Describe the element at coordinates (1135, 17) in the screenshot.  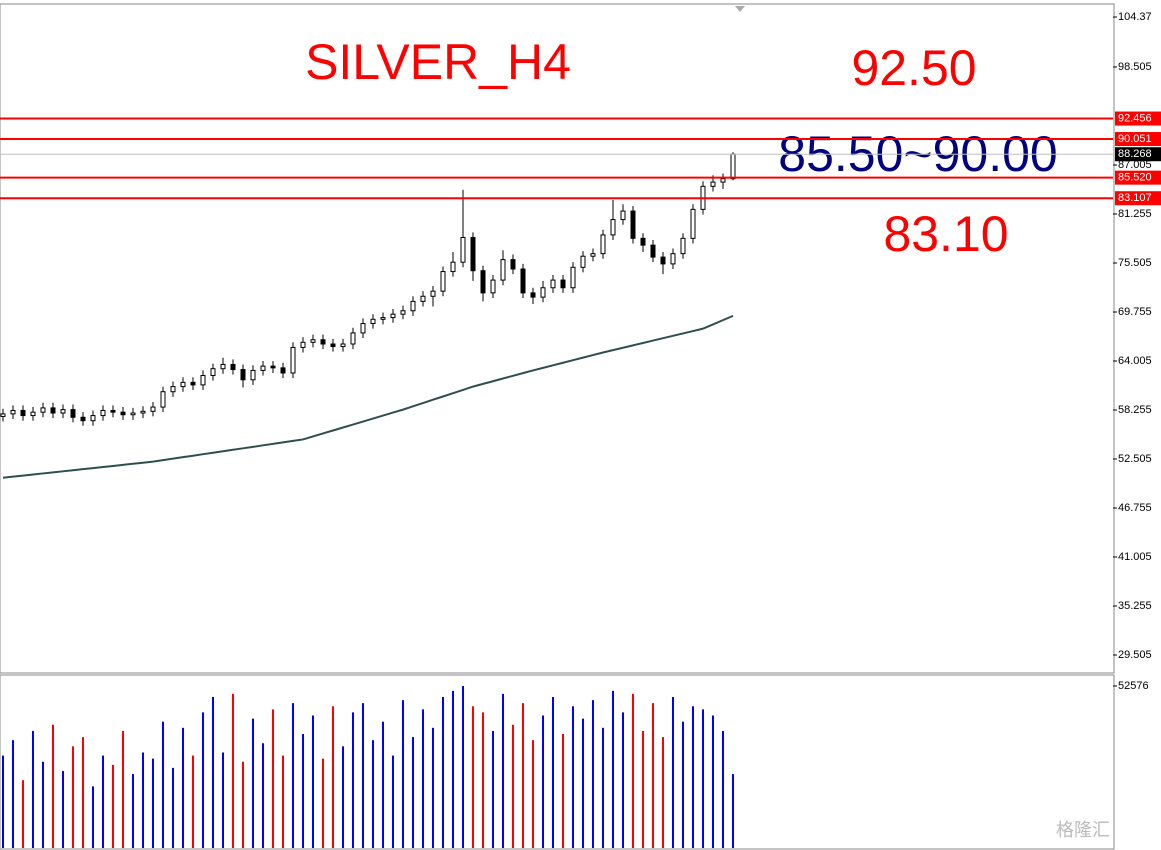
I see `y-tick-label: 104.37` at that location.